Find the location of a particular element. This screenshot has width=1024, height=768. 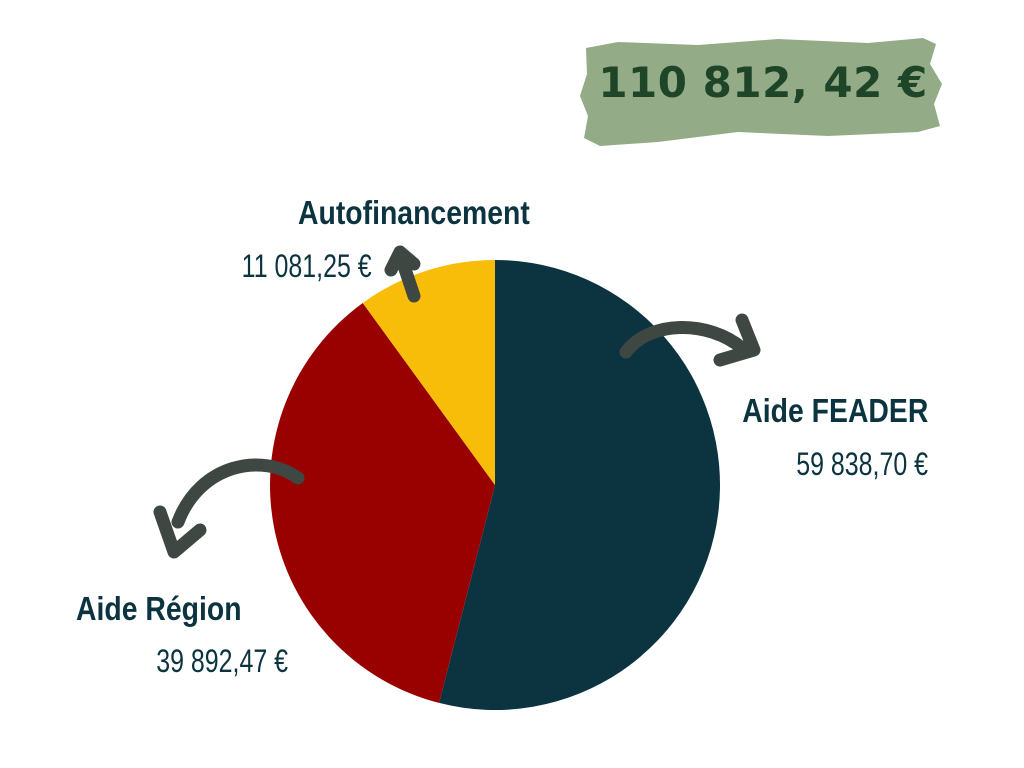

total-amount: 110 812, 42 € is located at coordinates (763, 82).